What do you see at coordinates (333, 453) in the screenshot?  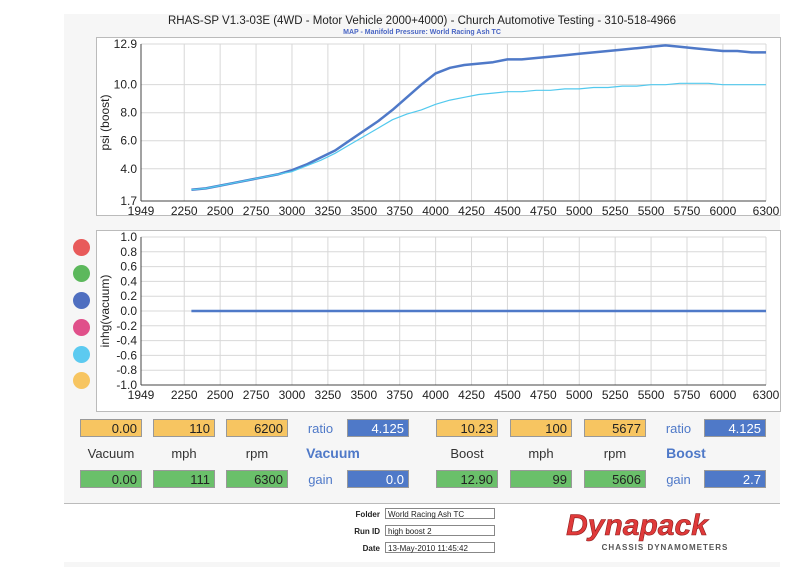 I see `vacuum-section-title: Vacuum` at bounding box center [333, 453].